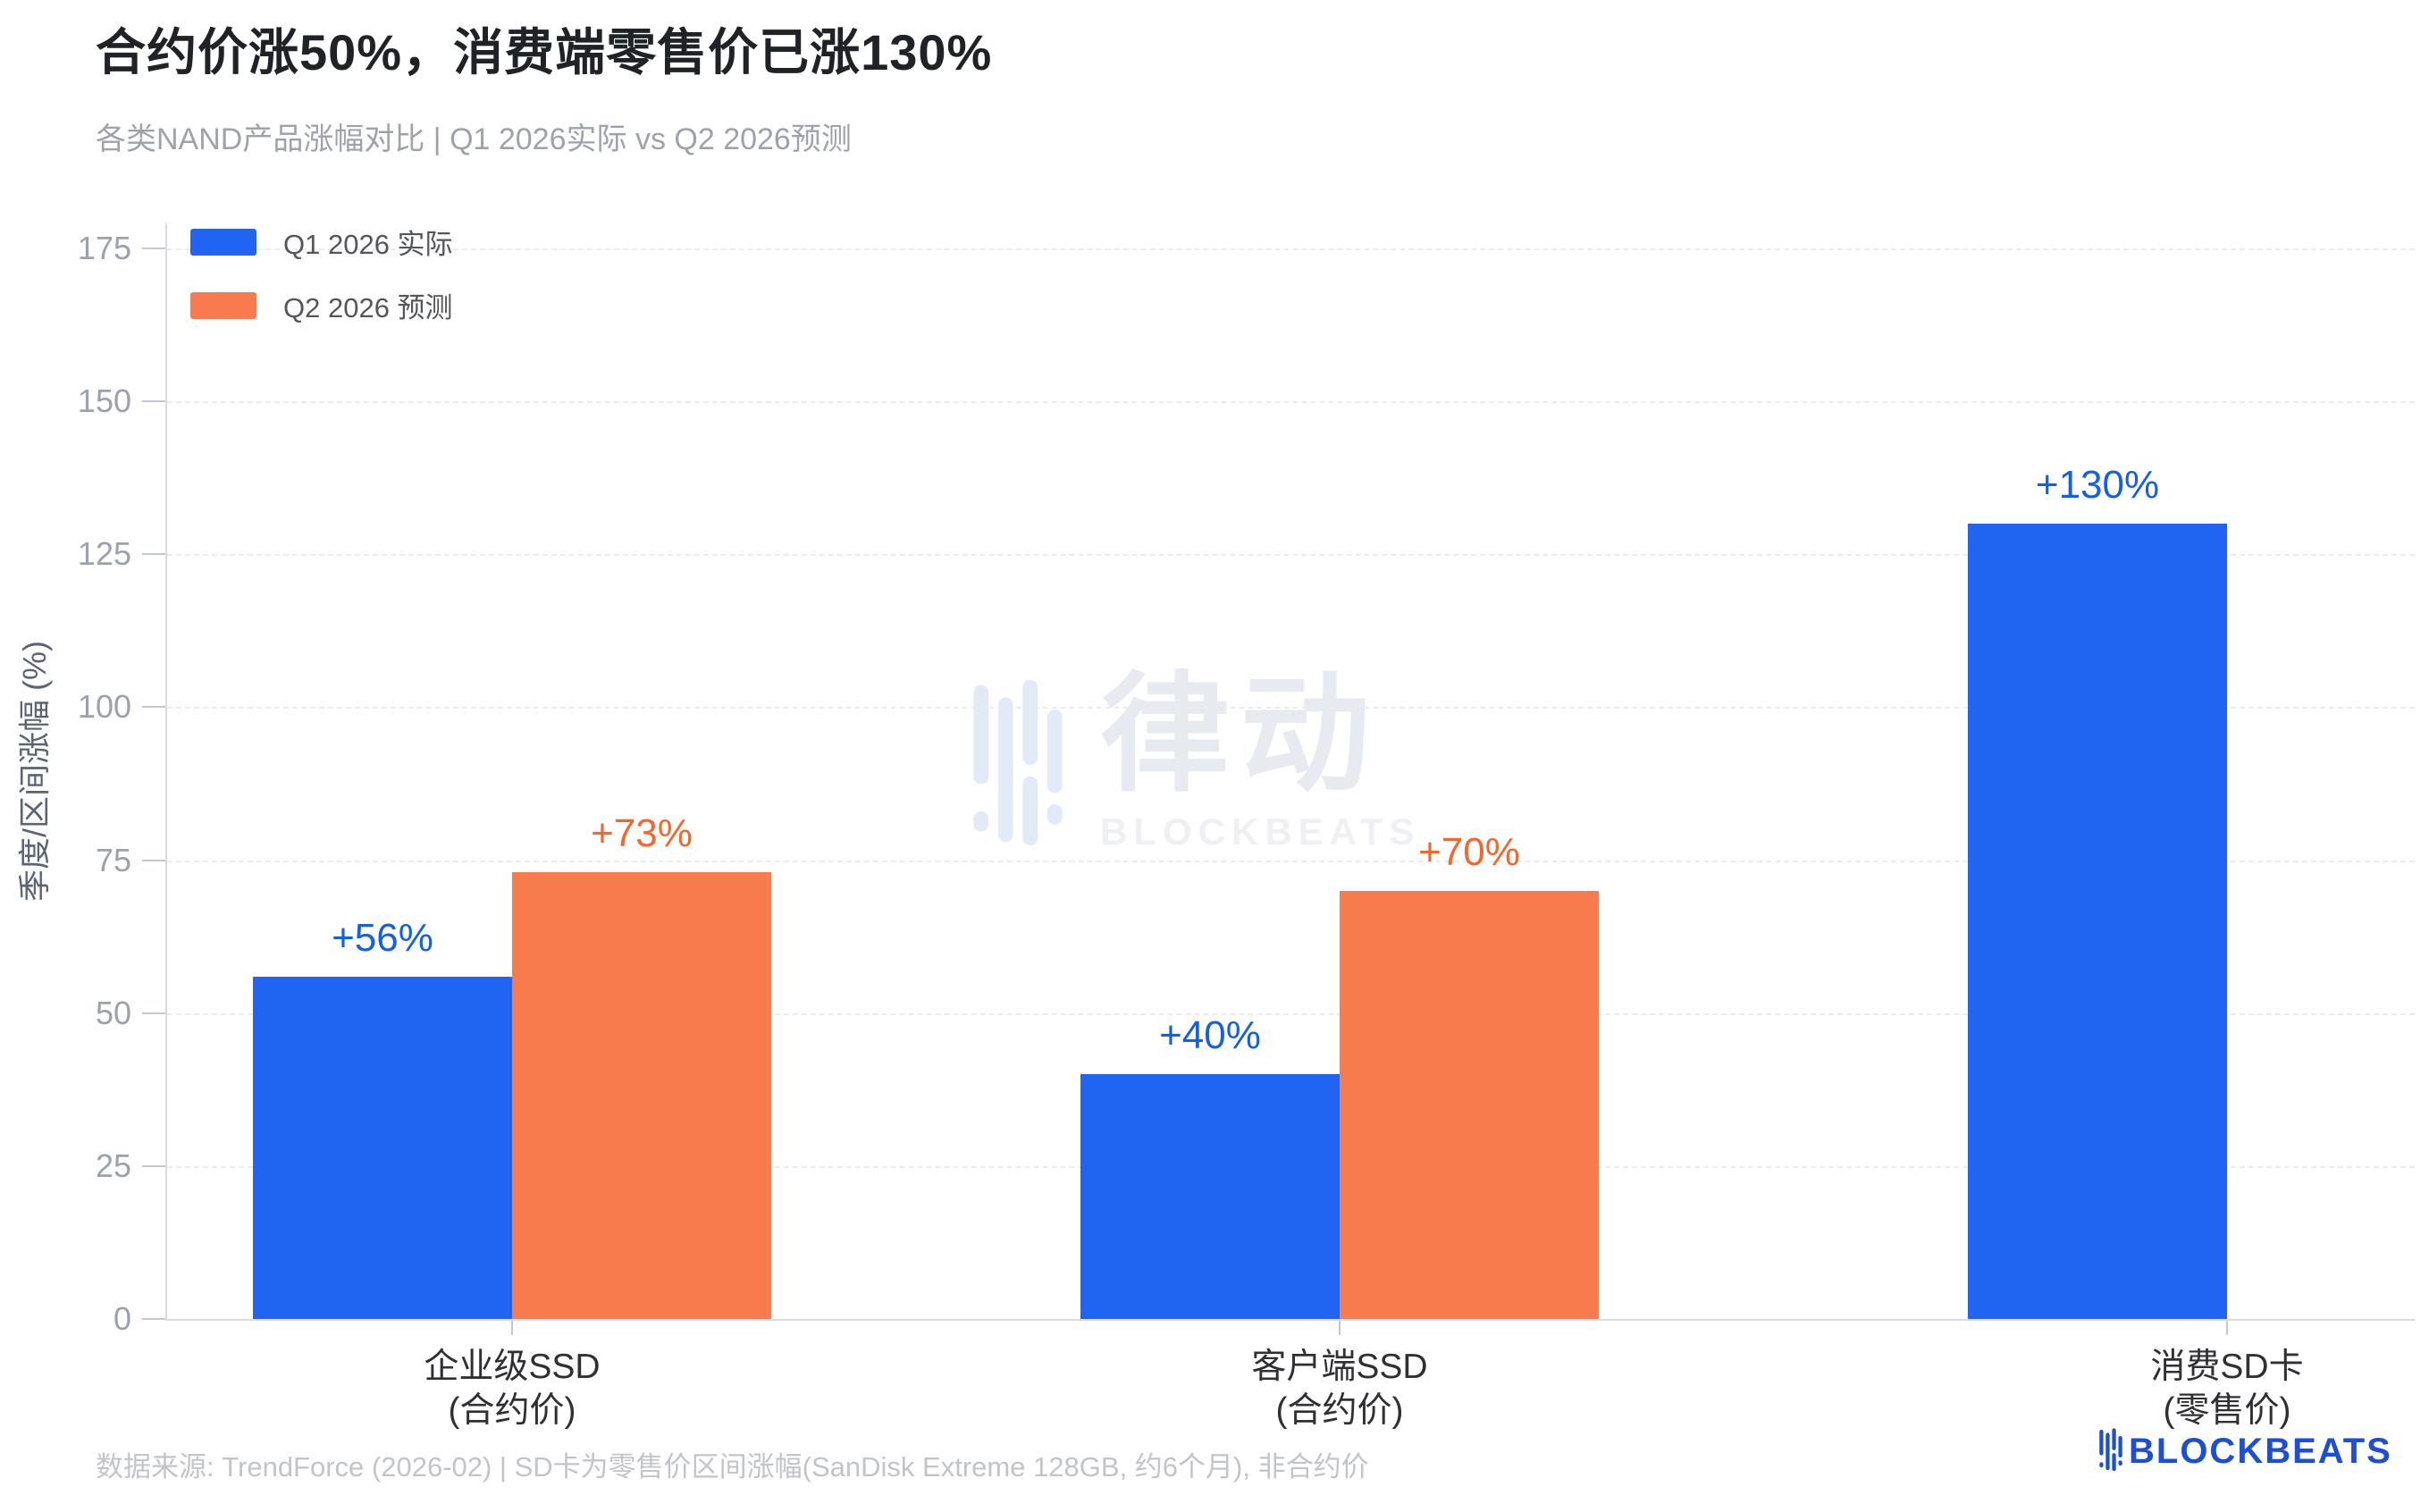 Image resolution: width=2429 pixels, height=1512 pixels. Describe the element at coordinates (368, 307) in the screenshot. I see `legend-label-q2: Q2 2026 预测` at that location.